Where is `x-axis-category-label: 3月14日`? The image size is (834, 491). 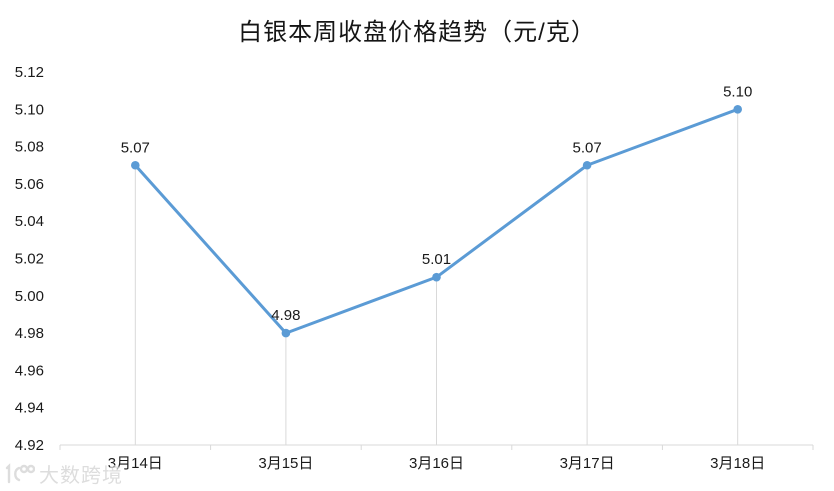
x-axis-category-label: 3月14日 is located at coordinates (135, 463).